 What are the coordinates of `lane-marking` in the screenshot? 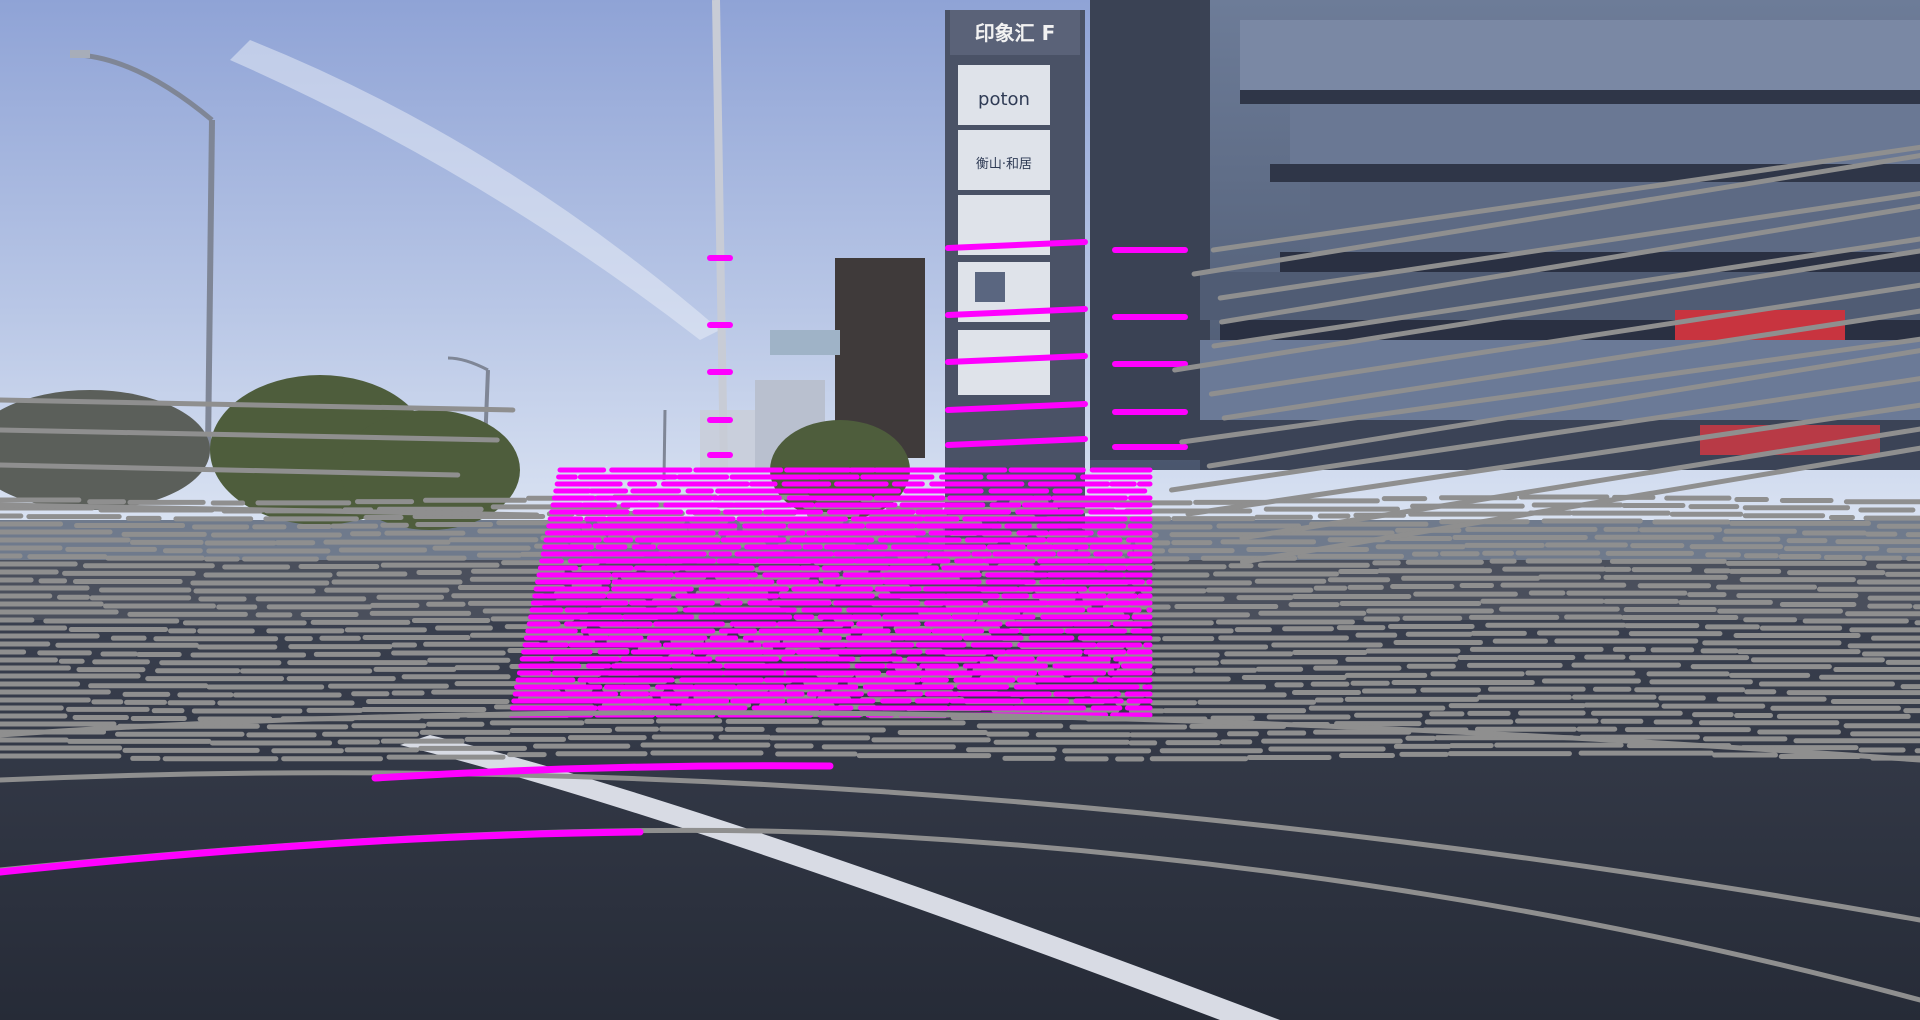 It's located at (840, 877).